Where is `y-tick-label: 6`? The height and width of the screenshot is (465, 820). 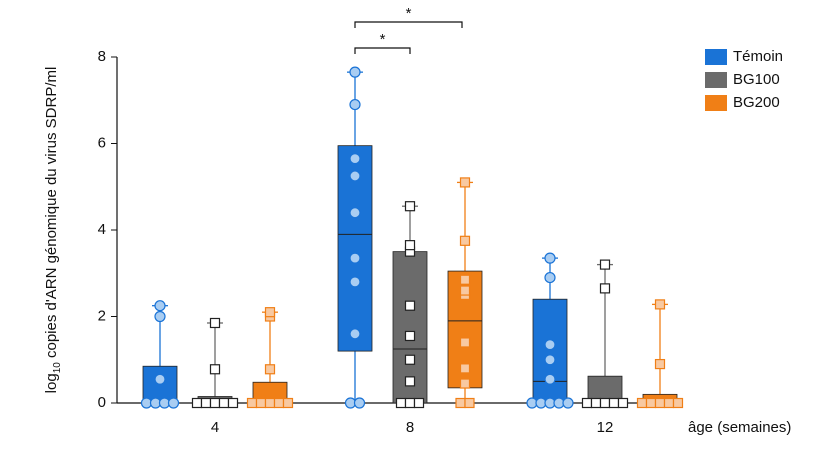
y-tick-label: 6 is located at coordinates (102, 142).